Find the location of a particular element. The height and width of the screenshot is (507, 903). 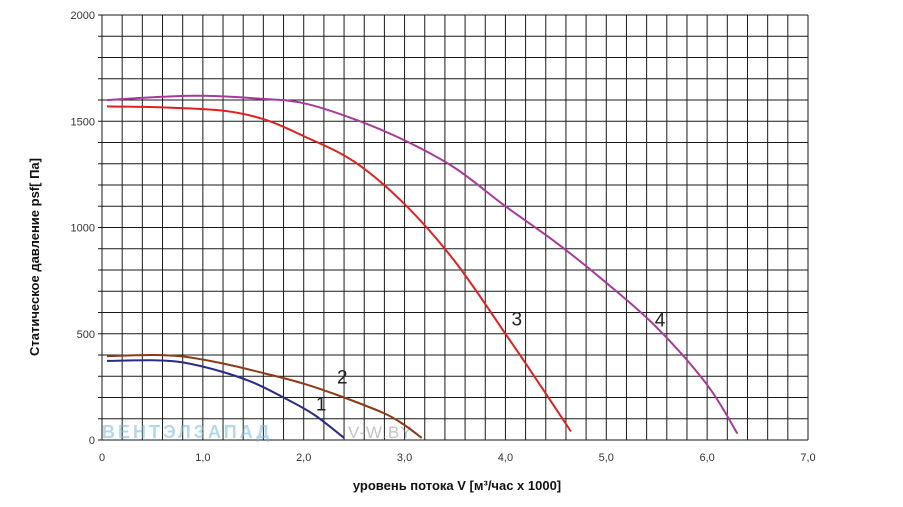

x-tick-label: 0 is located at coordinates (102, 458).